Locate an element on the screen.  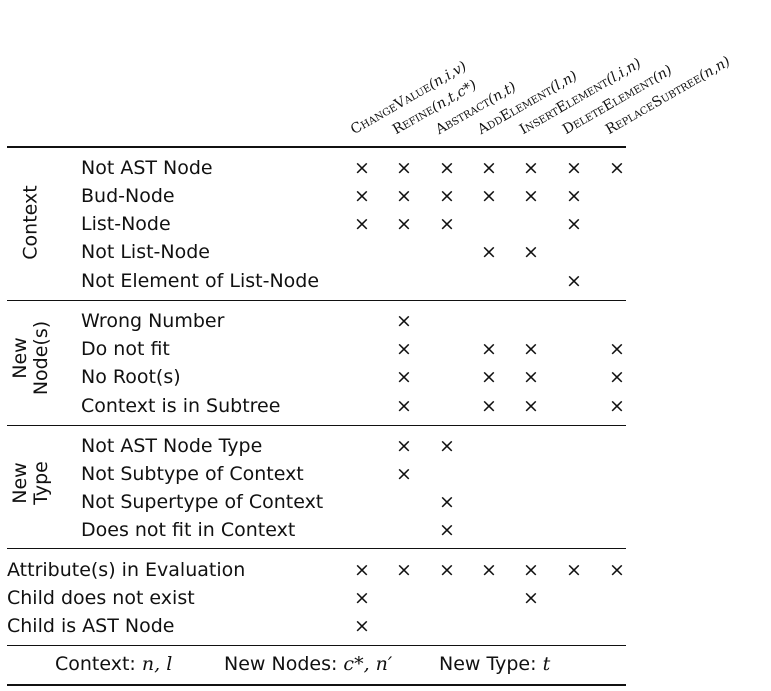
group-label: New Type is located at coordinates (31, 483).